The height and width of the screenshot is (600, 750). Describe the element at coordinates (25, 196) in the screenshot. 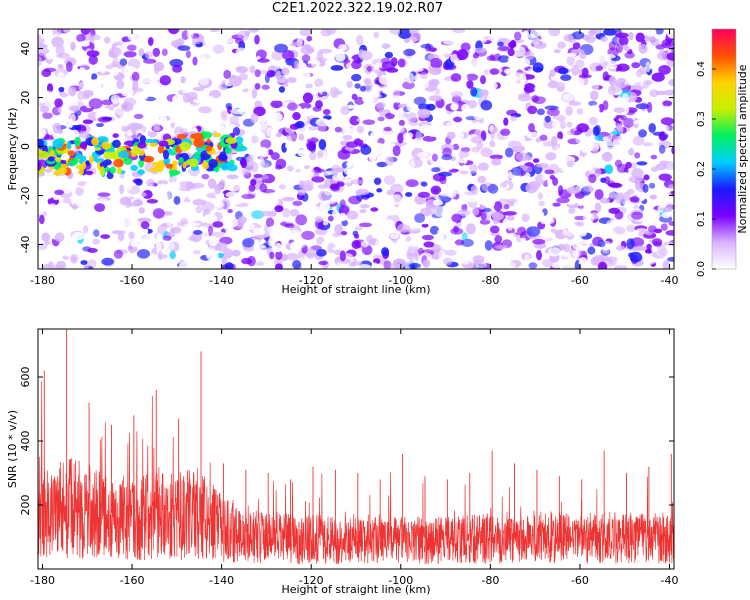

I see `y-tick-label: -20` at that location.